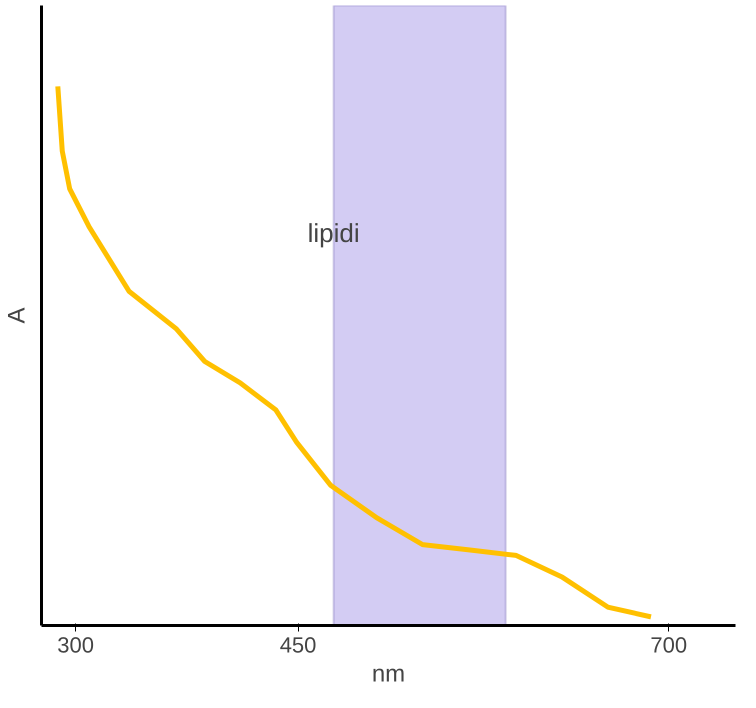  What do you see at coordinates (75, 645) in the screenshot?
I see `x-tick-label: 300` at bounding box center [75, 645].